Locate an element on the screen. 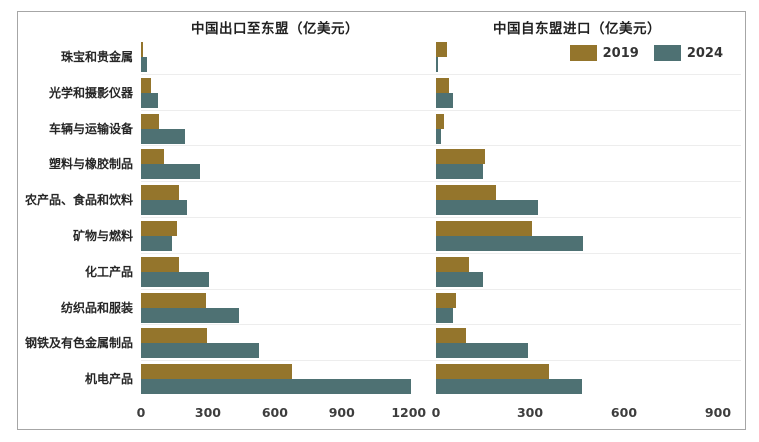  category-label: 钢铁及有色金属制品 is located at coordinates (78, 343).